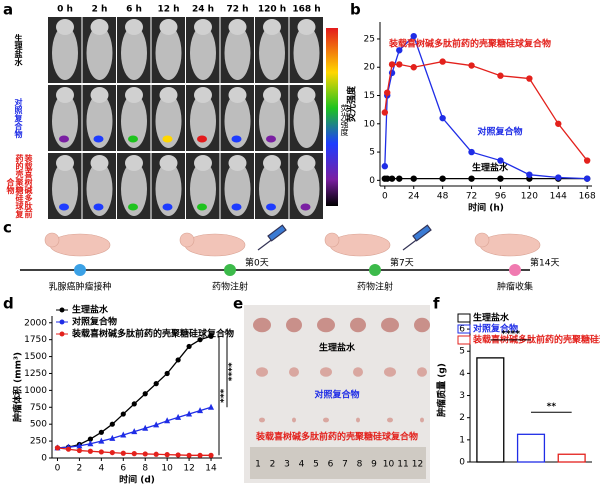  Describe the element at coordinates (211, 469) in the screenshot. I see `x-tick-label: 14` at that location.